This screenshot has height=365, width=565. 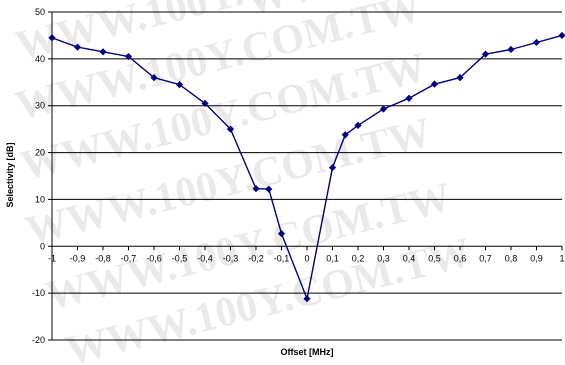 I want to click on x-tick-label: -0,3, so click(x=231, y=258).